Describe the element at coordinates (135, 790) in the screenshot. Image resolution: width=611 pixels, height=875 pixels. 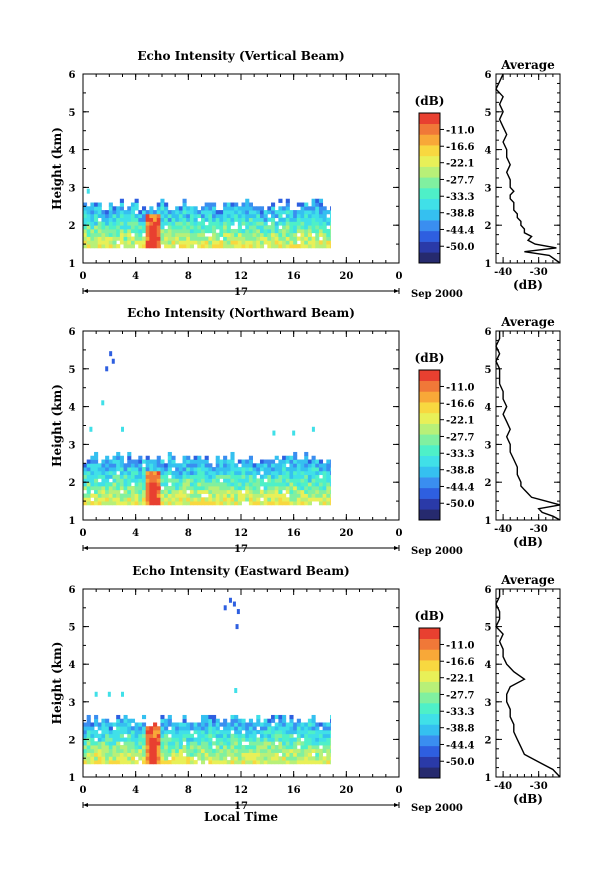
I see `x-tick-label: 4` at that location.